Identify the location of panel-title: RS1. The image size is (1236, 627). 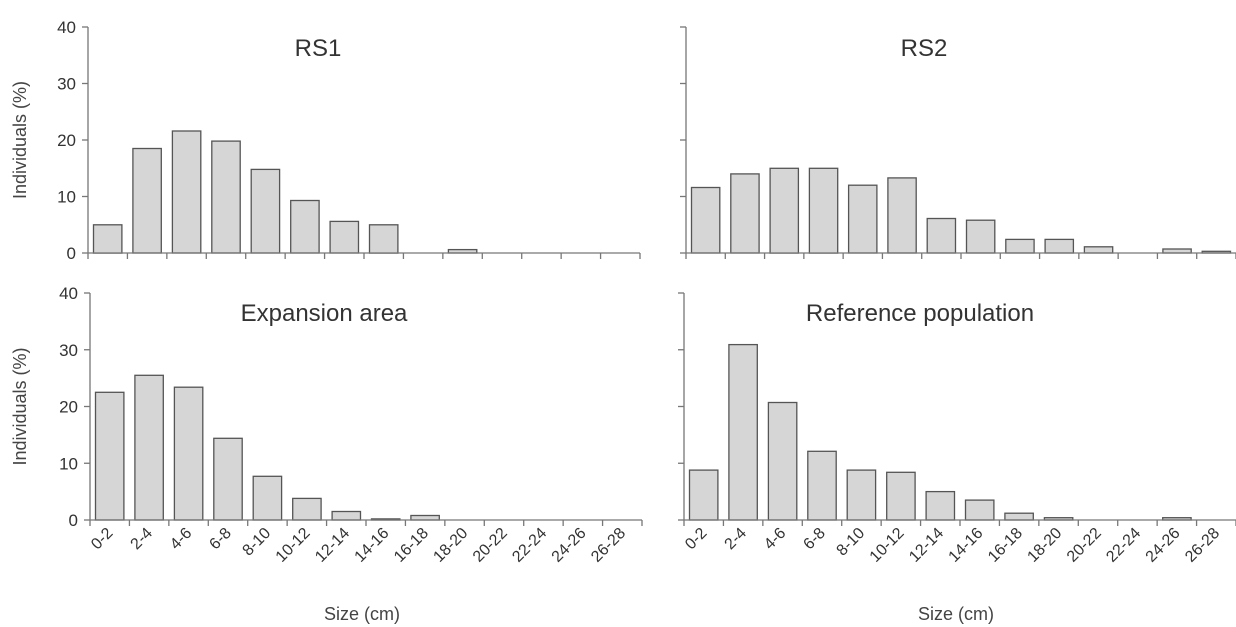
(318, 48).